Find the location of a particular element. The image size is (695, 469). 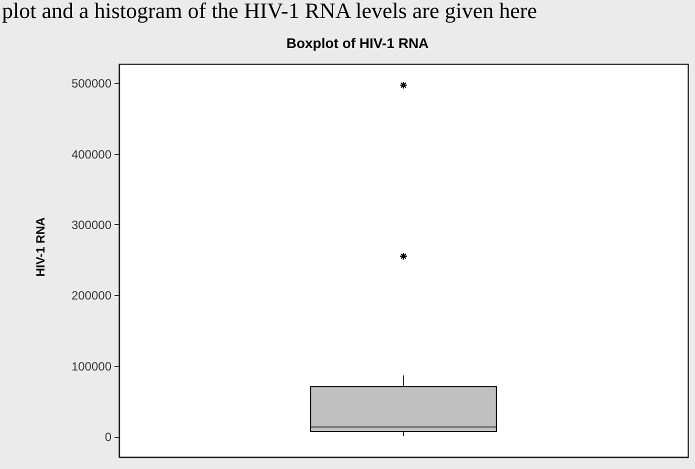

y-tick-label: 400000 is located at coordinates (91, 154).